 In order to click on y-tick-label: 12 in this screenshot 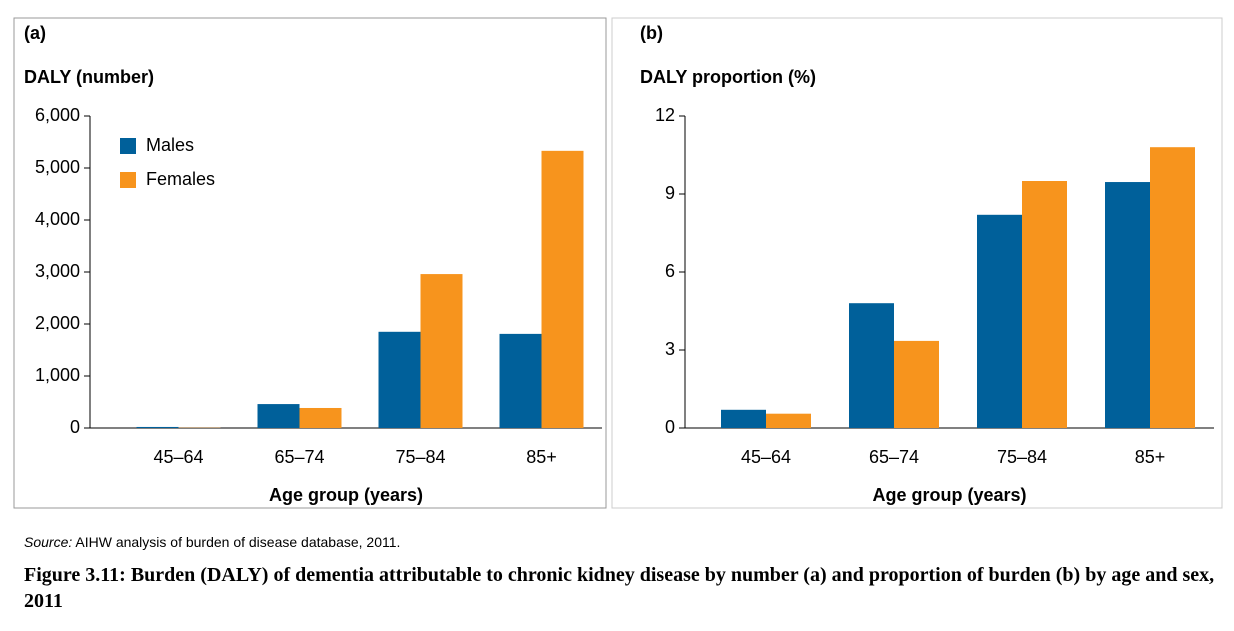, I will do `click(665, 115)`.